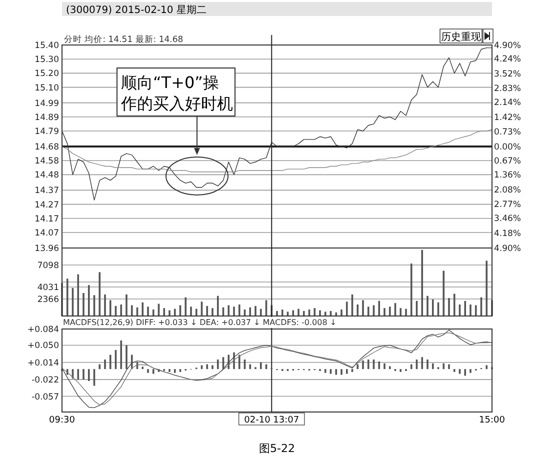 This screenshot has height=461, width=552. Describe the element at coordinates (62, 421) in the screenshot. I see `x-tick-label: 09:30` at that location.